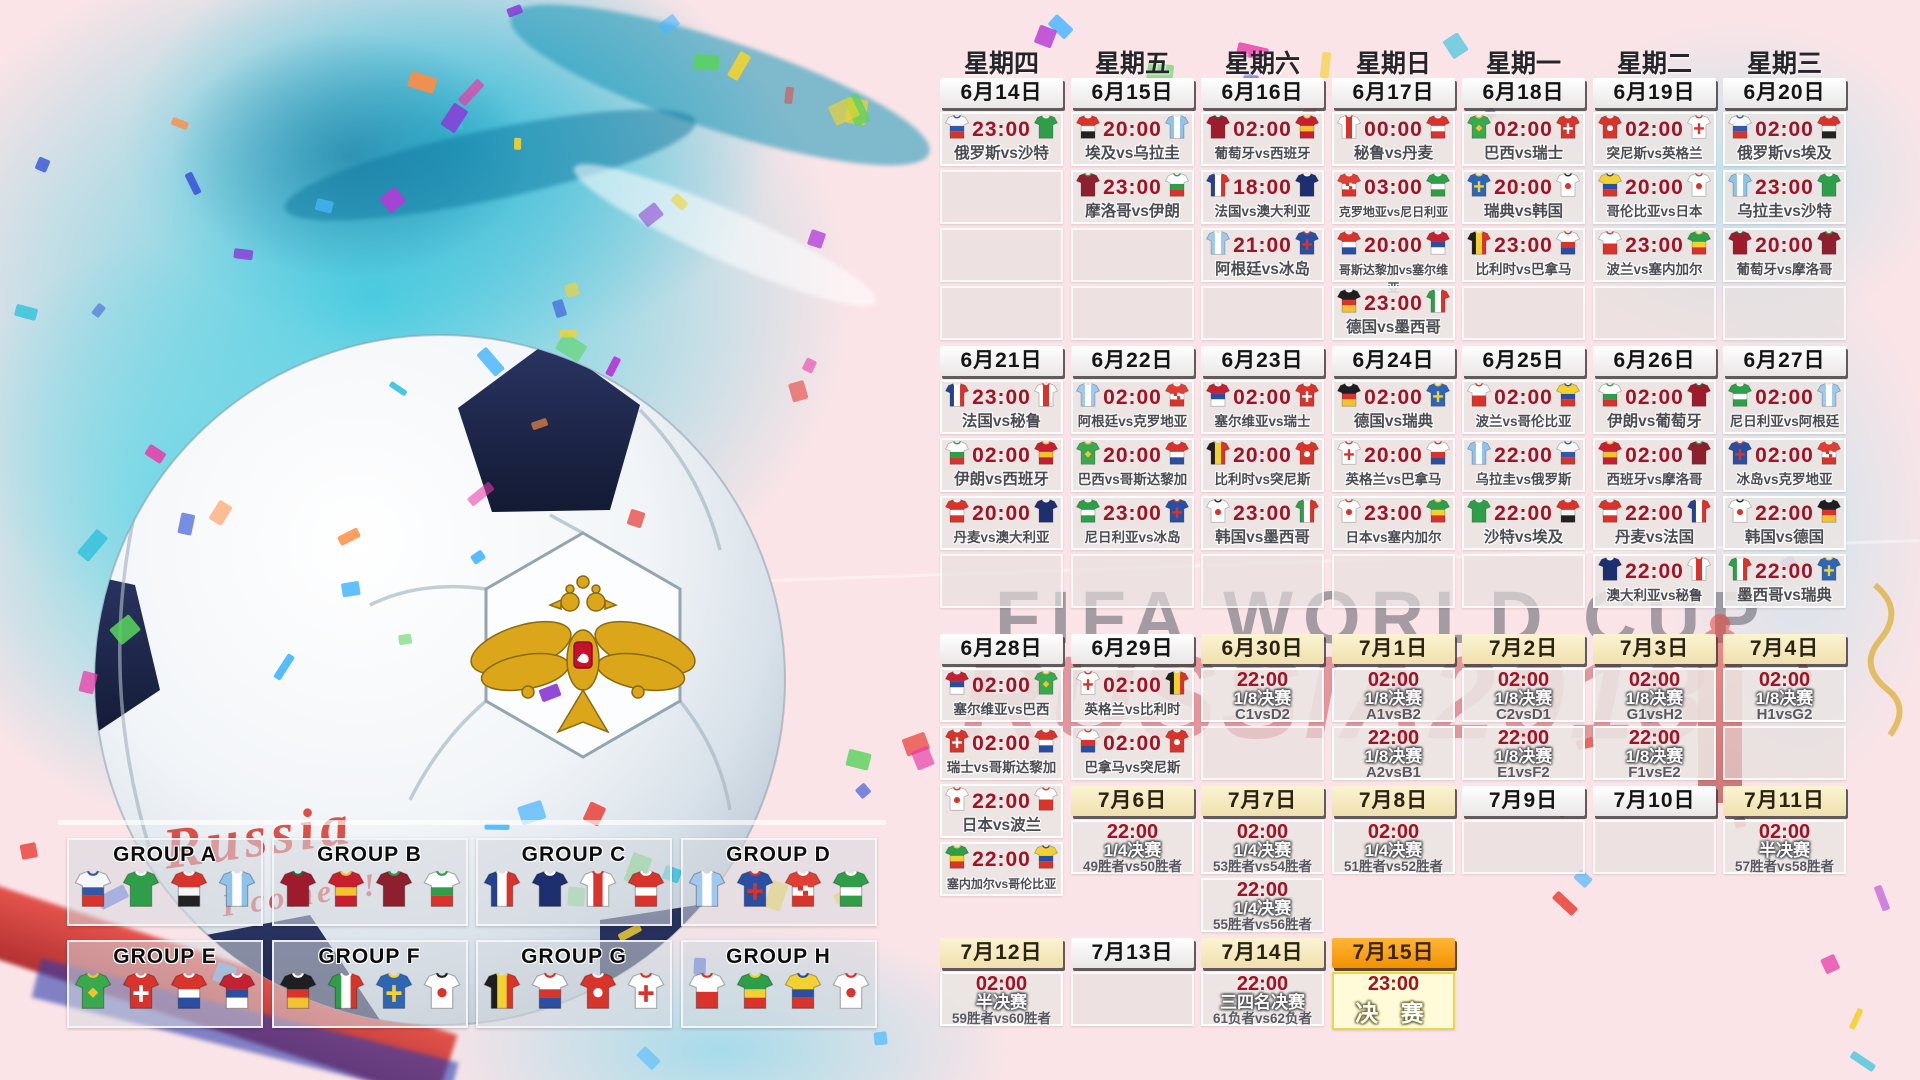  I want to click on final-time: 23:00, so click(1393, 984).